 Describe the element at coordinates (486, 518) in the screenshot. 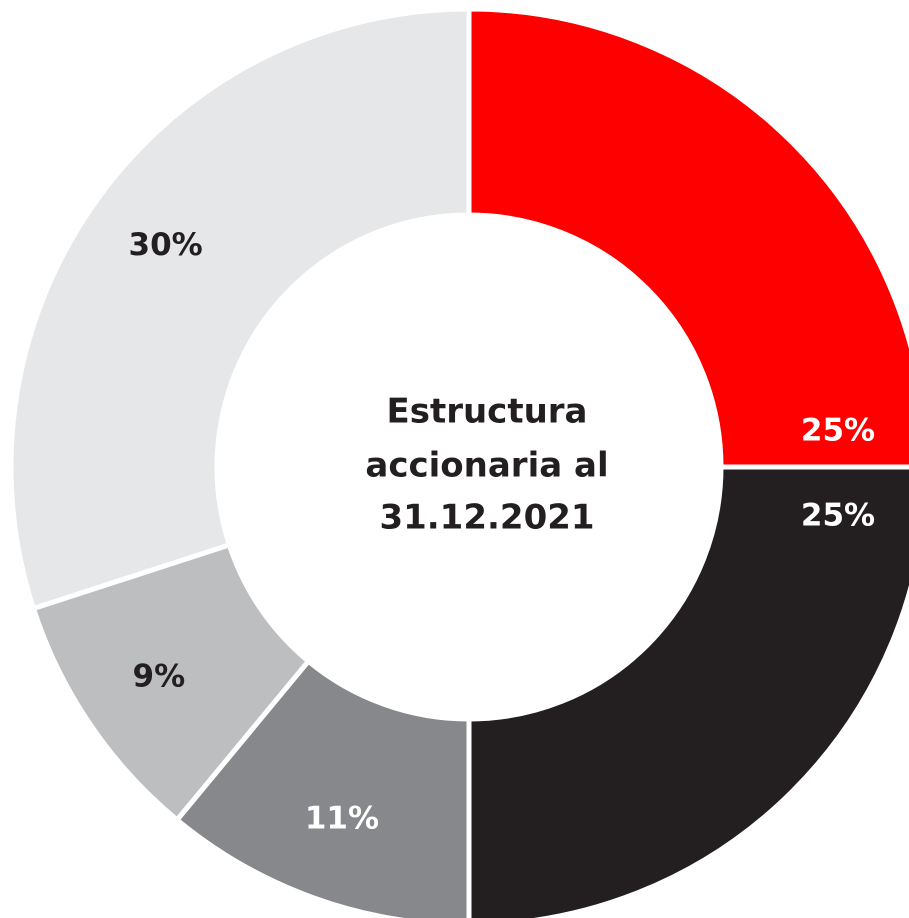

I see `center-title-line-3: 31.12.2021` at that location.